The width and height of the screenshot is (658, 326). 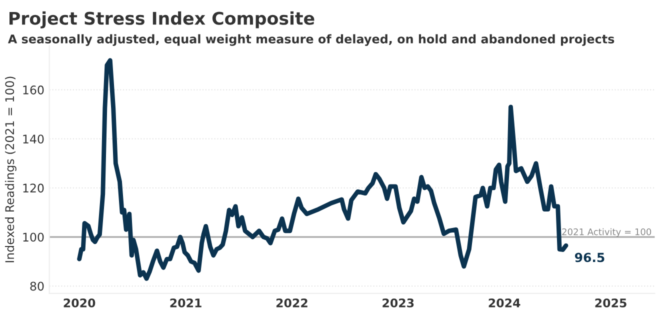 I want to click on x-tick-label: 2021, so click(x=186, y=303).